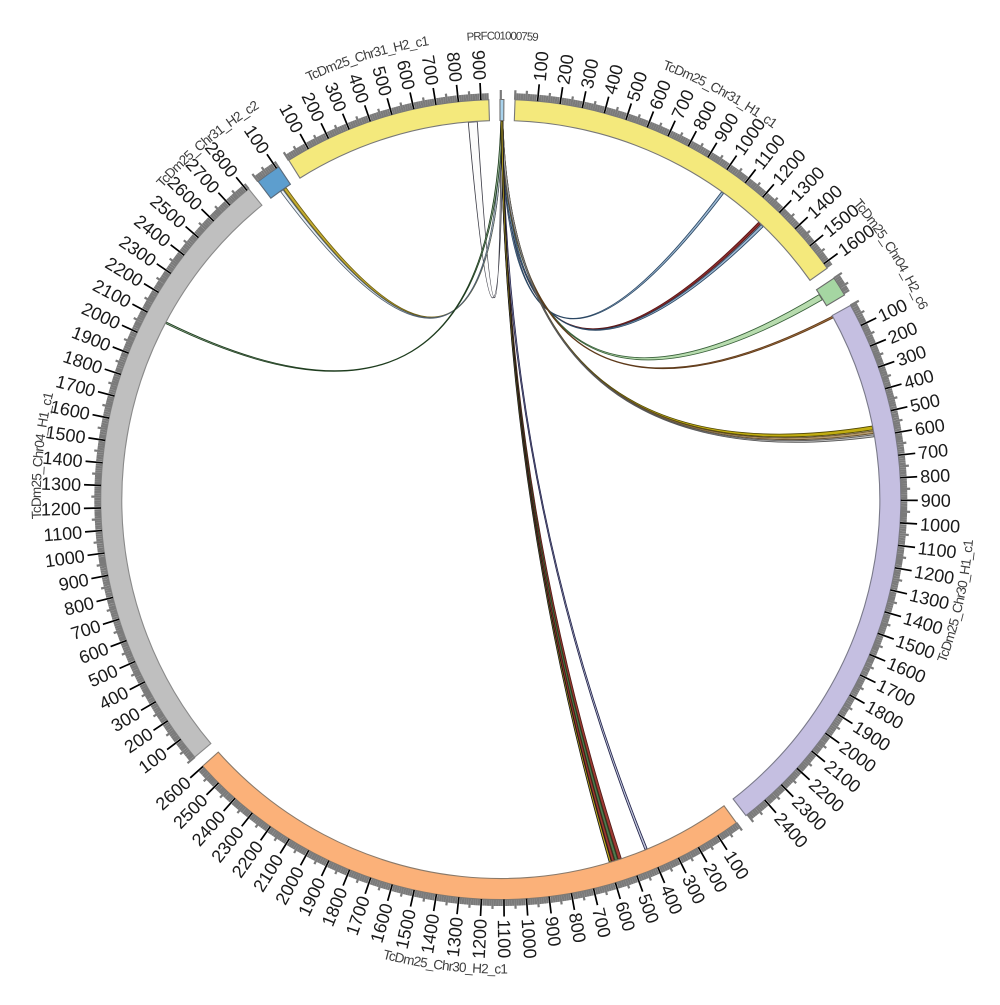  Describe the element at coordinates (502, 36) in the screenshot. I see `svg-text: PRFC01000759` at that location.